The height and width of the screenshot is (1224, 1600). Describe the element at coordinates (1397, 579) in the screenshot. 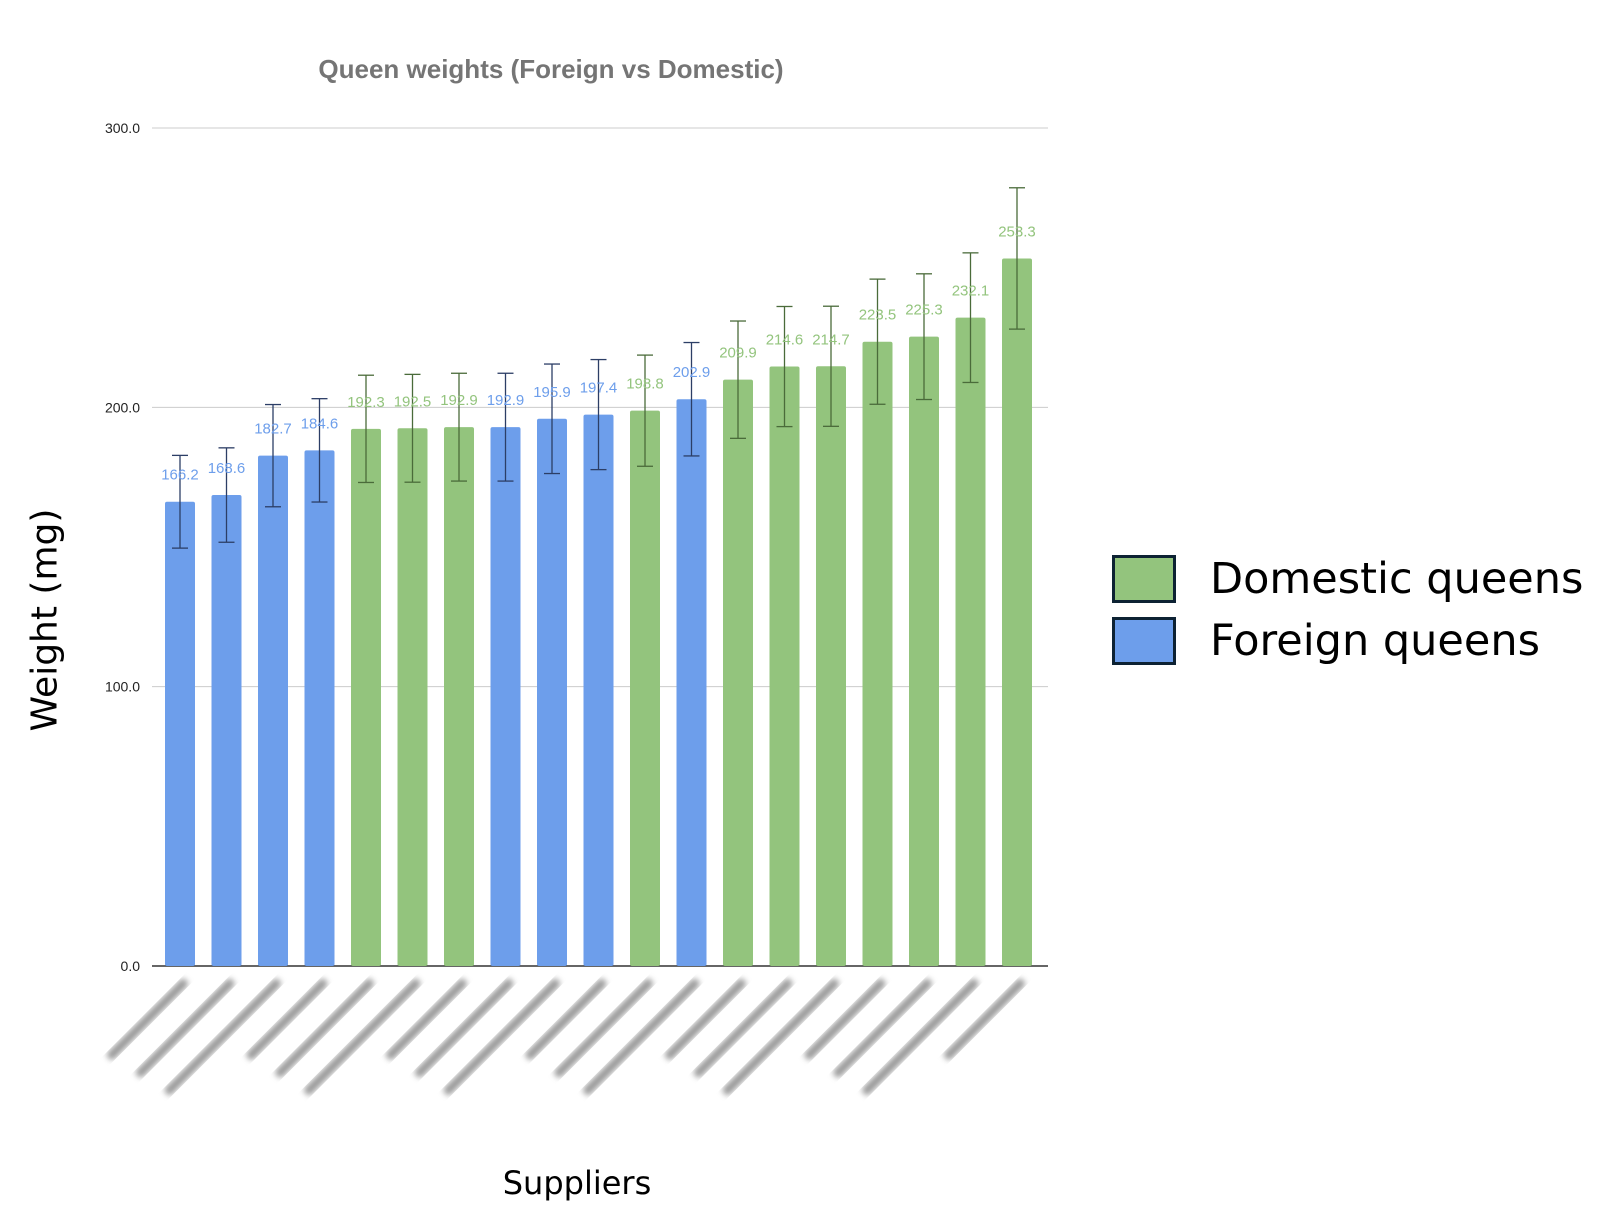

I see `legend-label: Domestic queens` at that location.